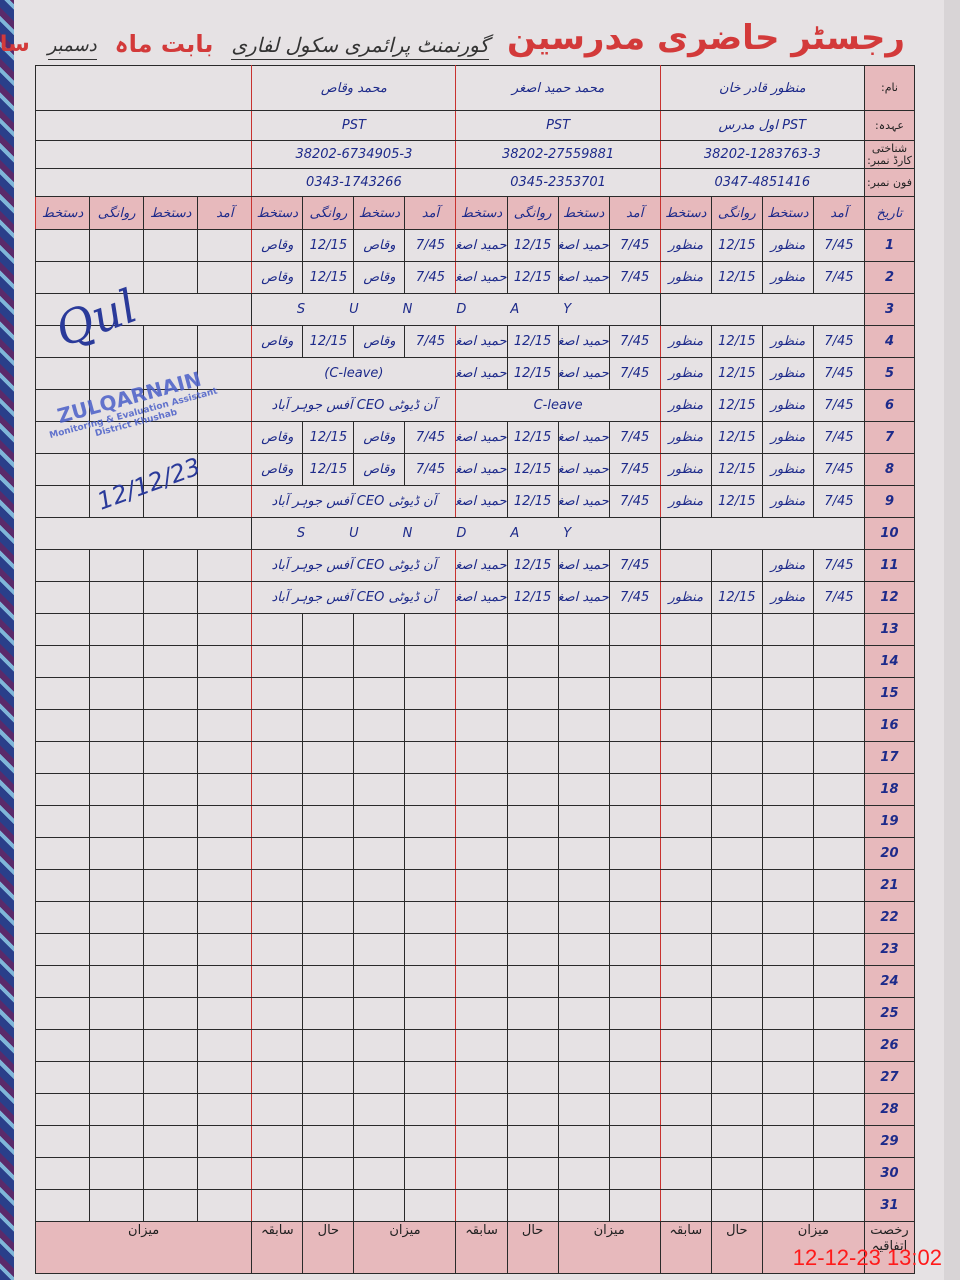 This screenshot has width=960, height=1280. I want to click on table-row: 29, so click(475, 1141).